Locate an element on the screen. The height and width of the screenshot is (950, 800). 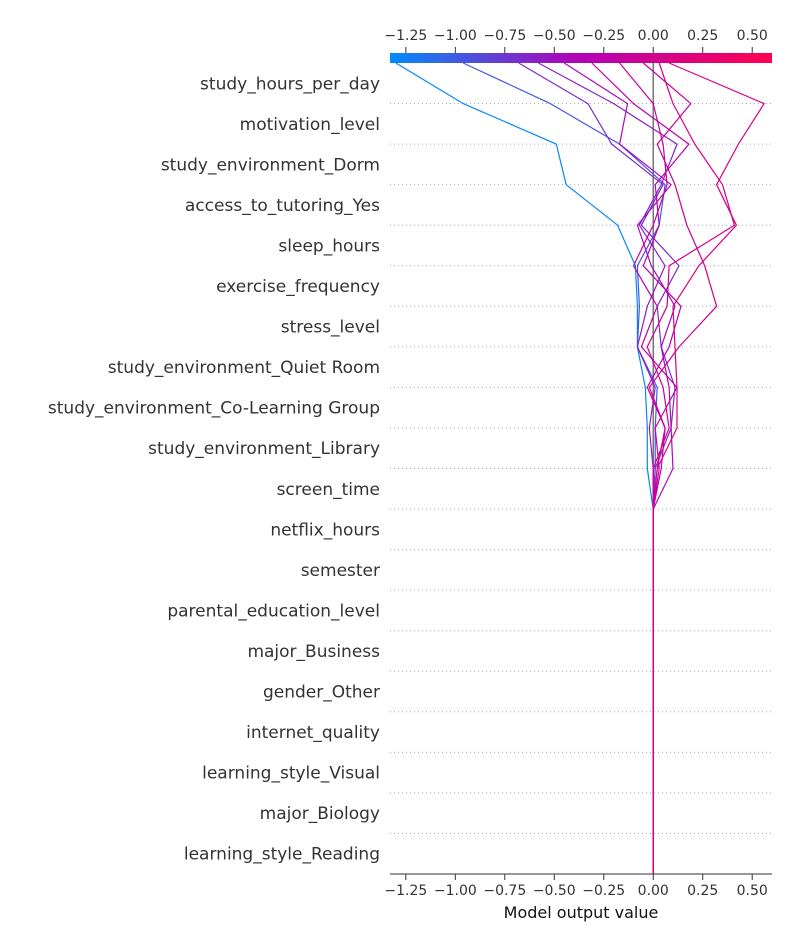
feature-label: semester is located at coordinates (340, 571).